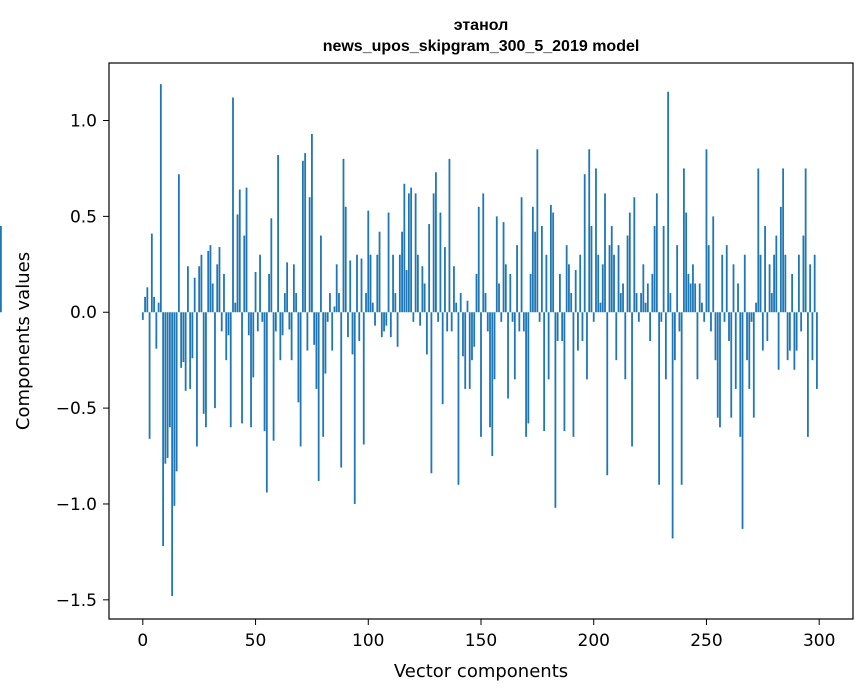 The height and width of the screenshot is (696, 867). I want to click on x-tick-label-50: 50, so click(256, 641).